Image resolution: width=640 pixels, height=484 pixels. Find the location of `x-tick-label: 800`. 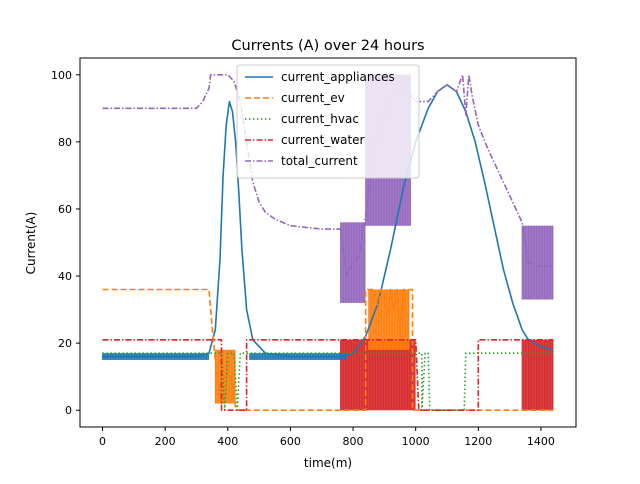

x-tick-label: 800 is located at coordinates (353, 441).